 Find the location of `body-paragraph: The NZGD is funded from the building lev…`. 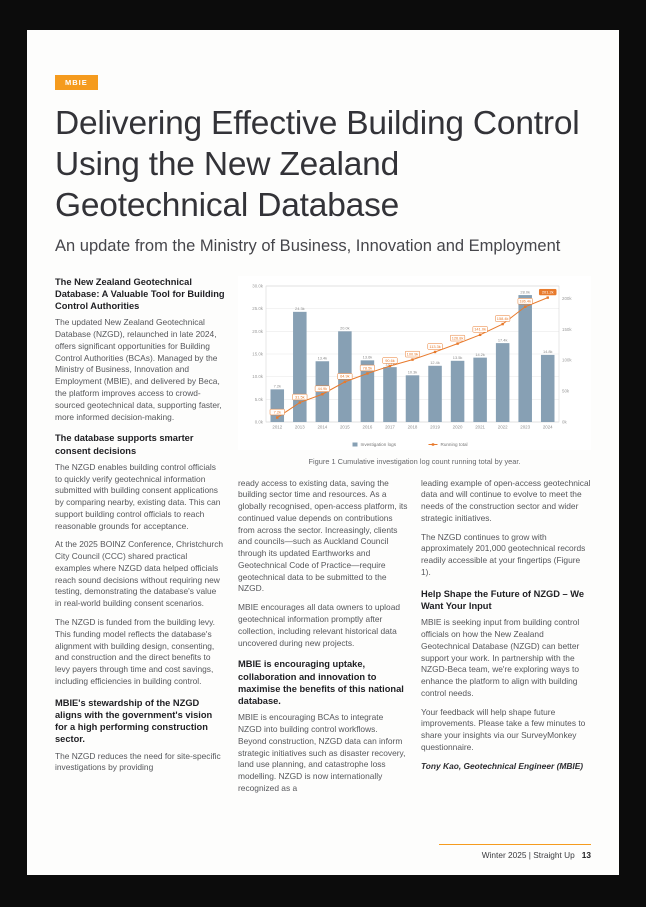

body-paragraph: The NZGD is funded from the building lev… is located at coordinates (135, 651).